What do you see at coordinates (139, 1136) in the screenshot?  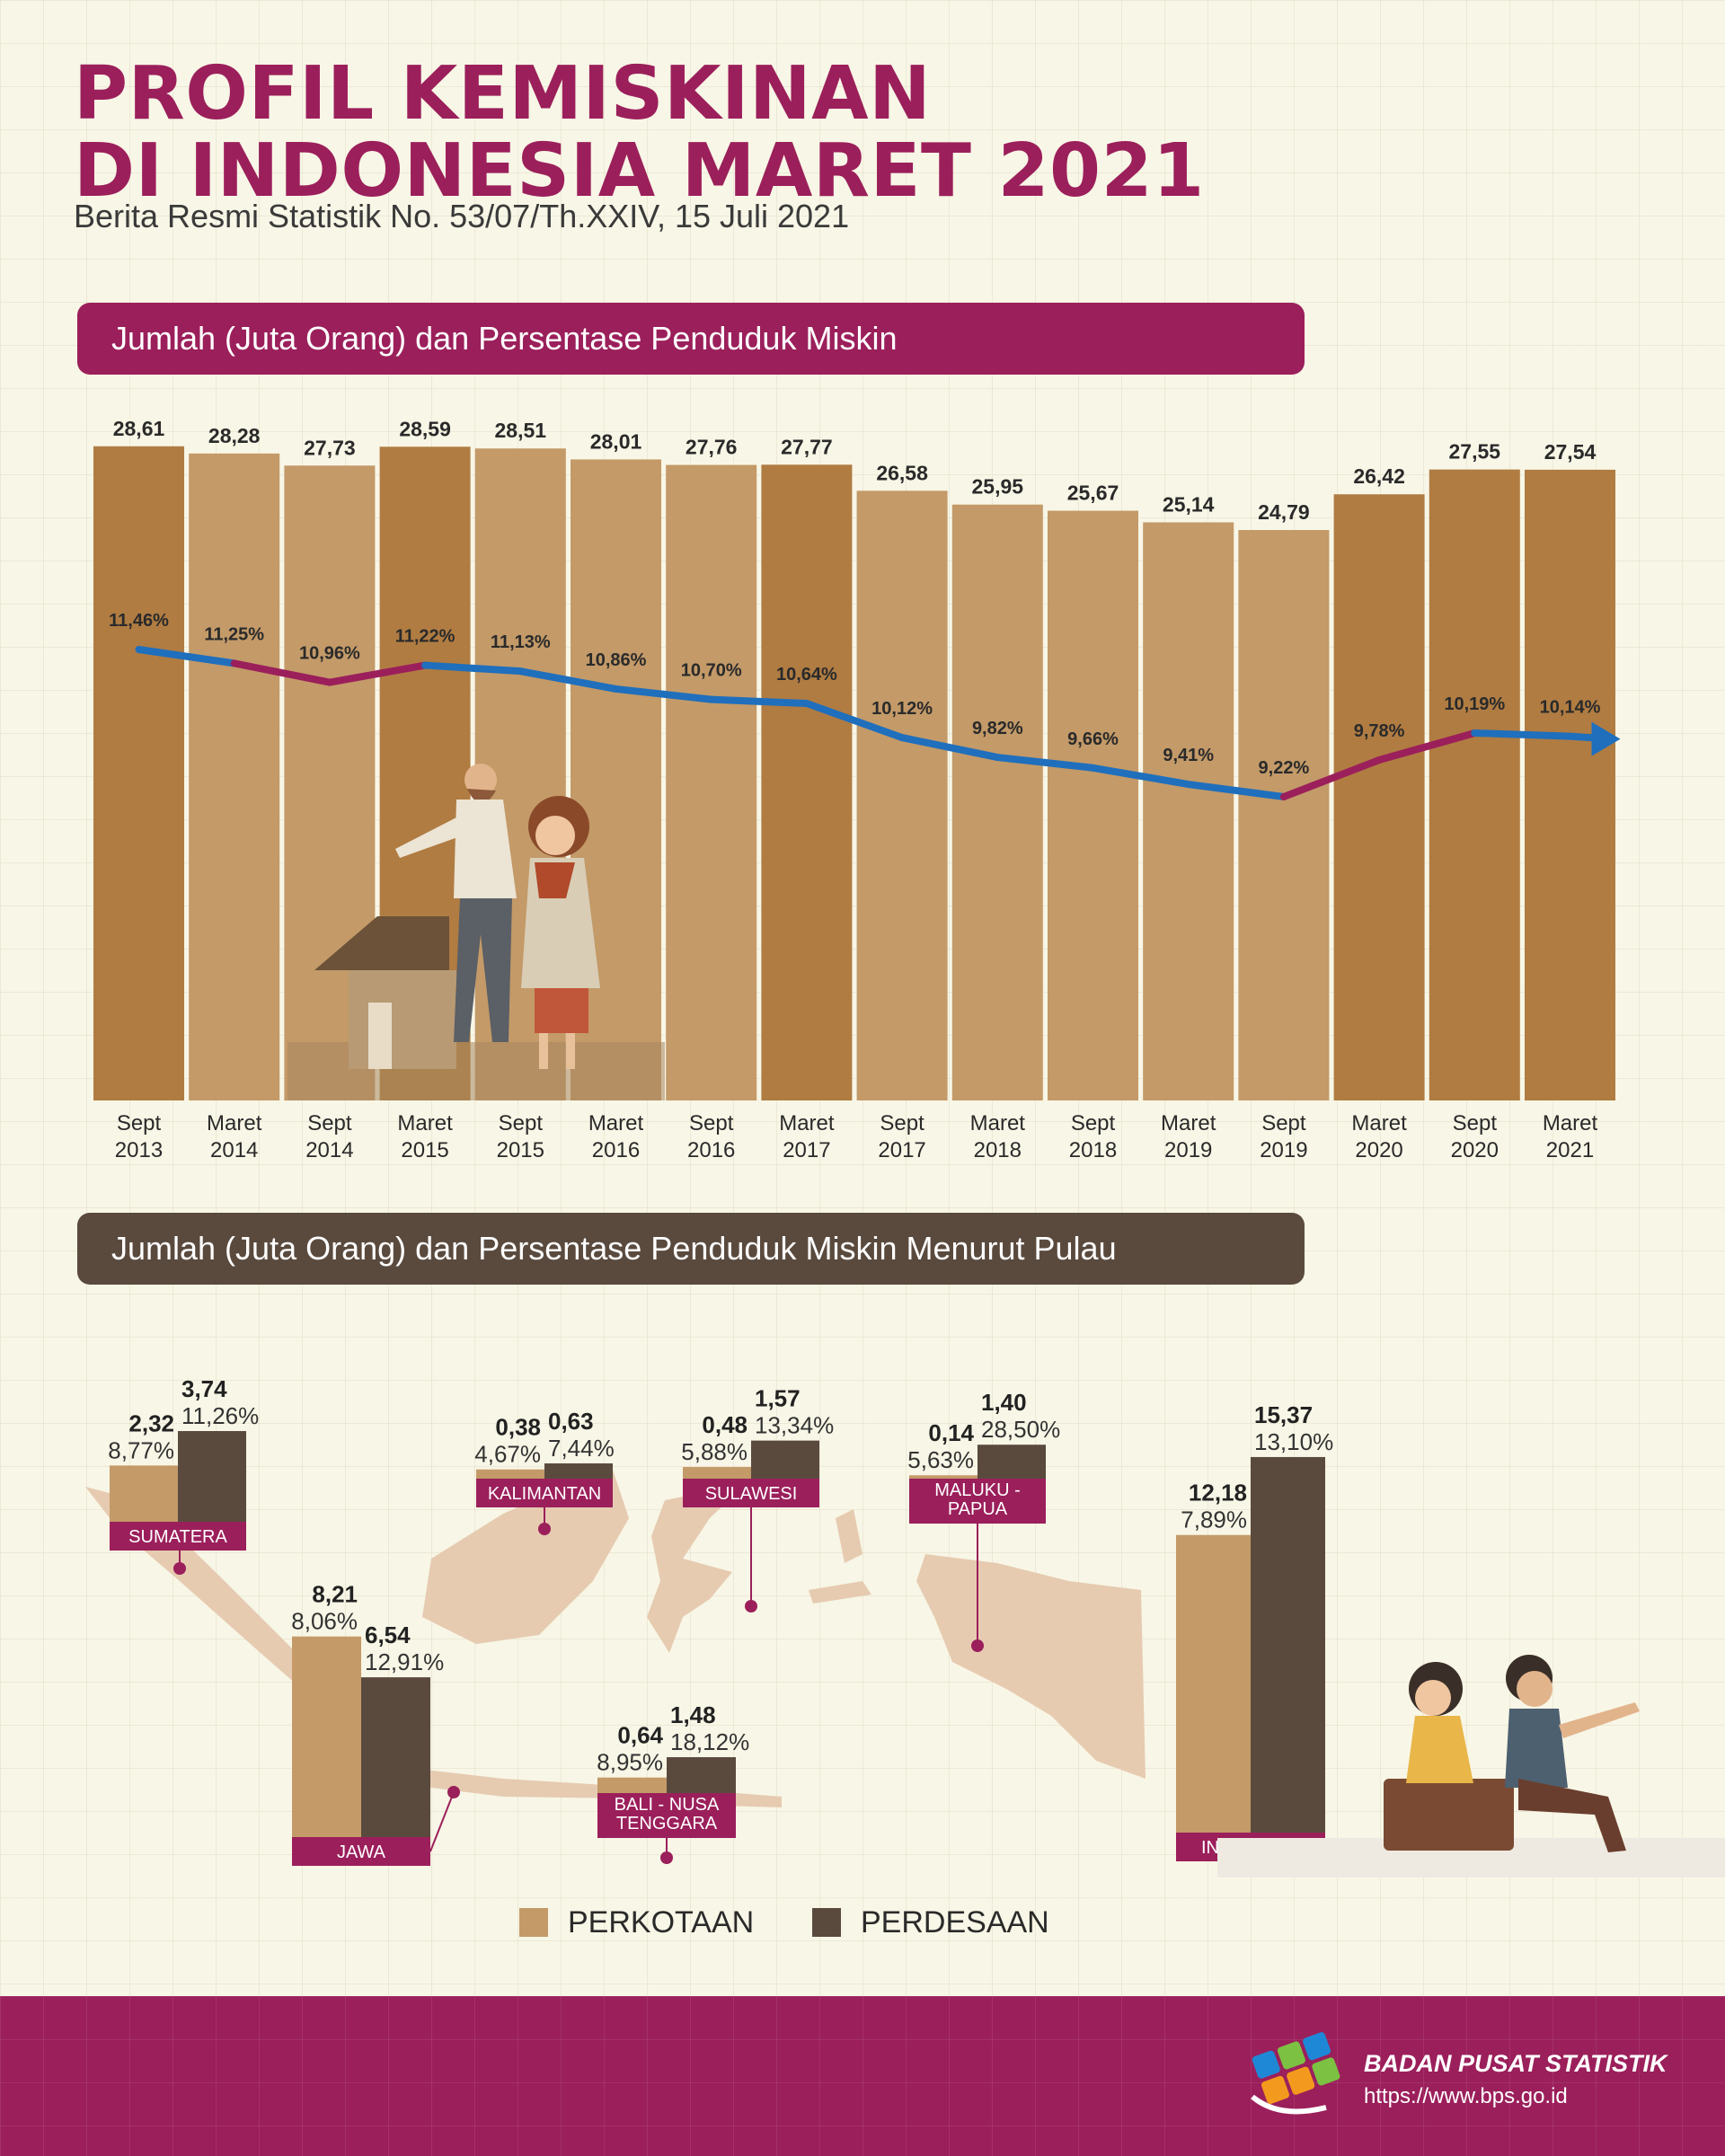 I see `category-label-0: Sept 2013` at bounding box center [139, 1136].